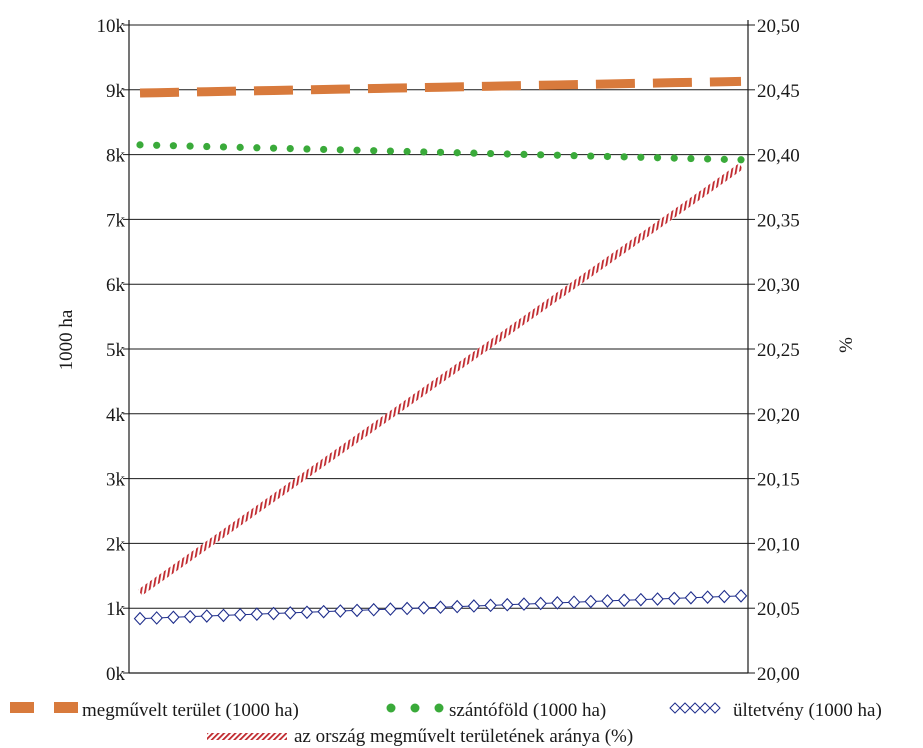 This screenshot has width=923, height=748. I want to click on legend-swatch-diamonds, so click(695, 708).